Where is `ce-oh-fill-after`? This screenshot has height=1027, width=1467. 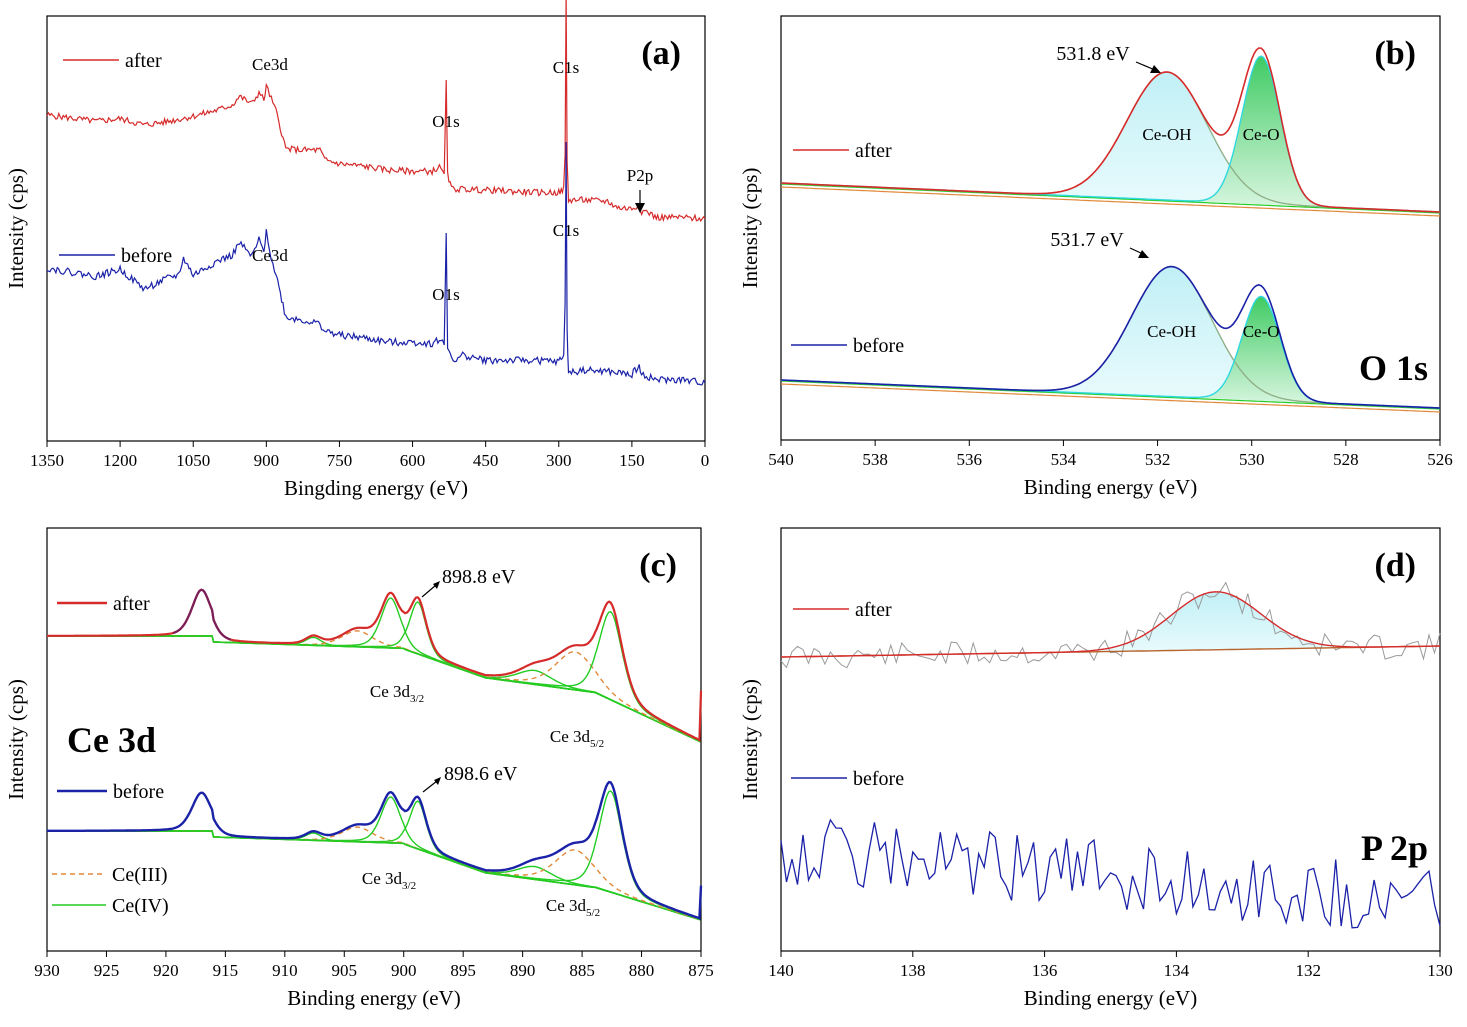 ce-oh-fill-after is located at coordinates (1110, 142).